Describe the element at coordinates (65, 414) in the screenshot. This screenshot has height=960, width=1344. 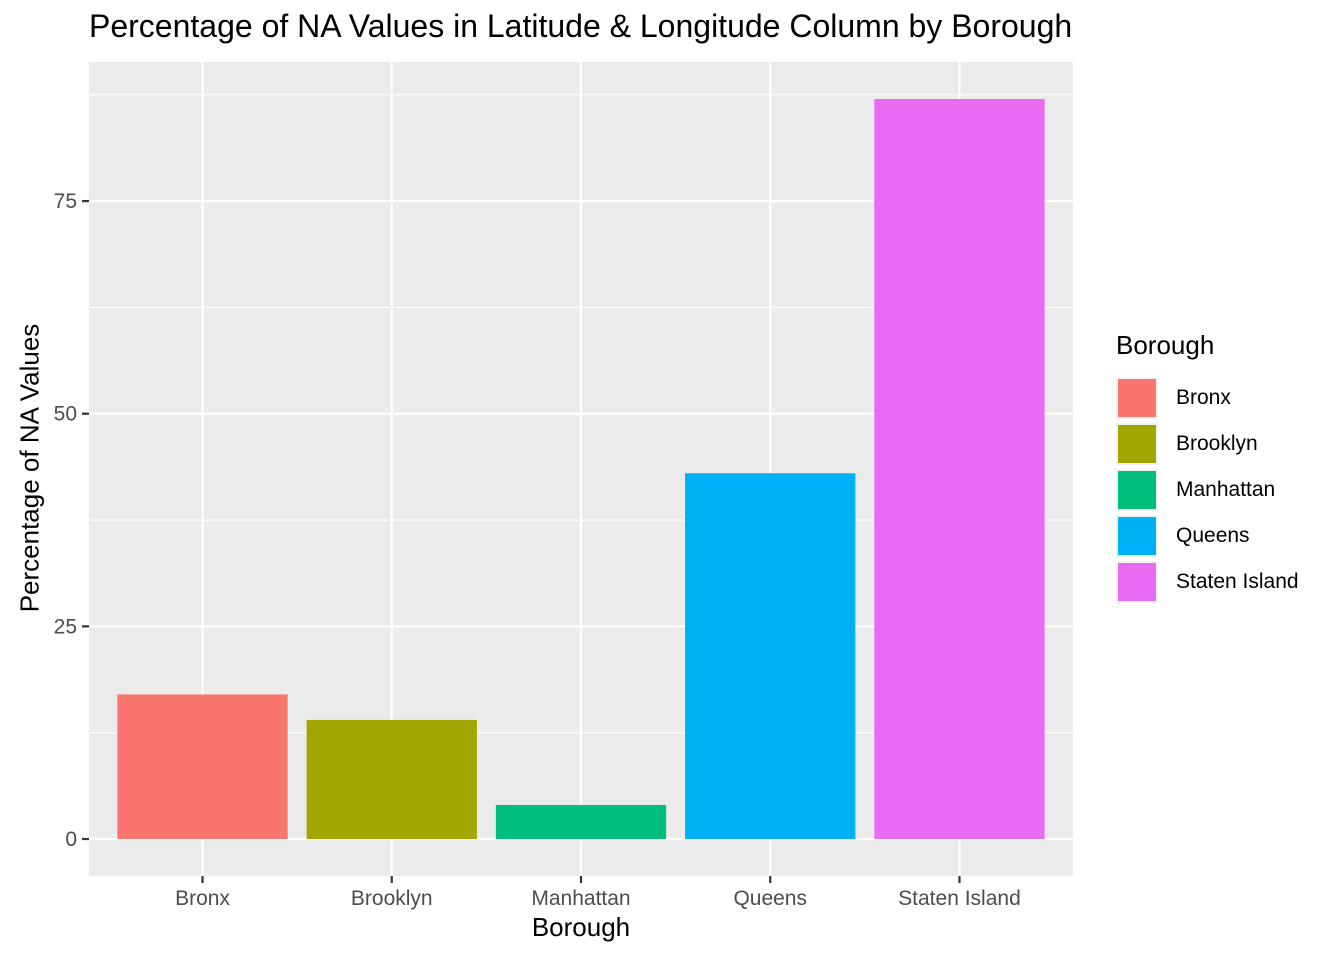
I see `y-tick-label: 50` at that location.